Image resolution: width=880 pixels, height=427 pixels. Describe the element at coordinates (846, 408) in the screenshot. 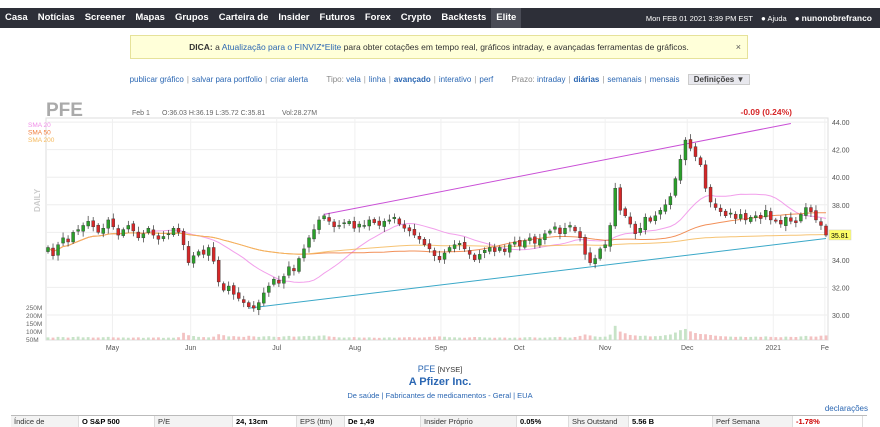

I see `declarations-link: declarações` at that location.